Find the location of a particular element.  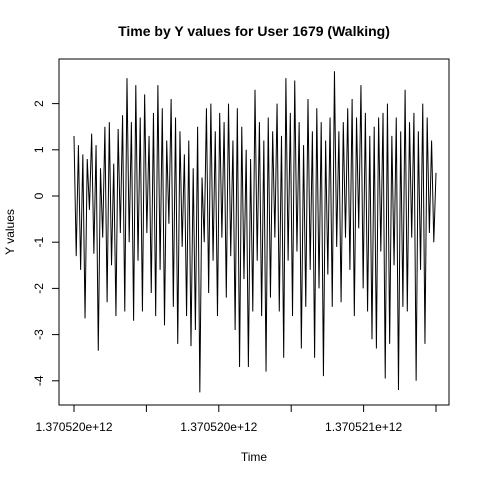

y-tick-label: -3 is located at coordinates (39, 334).